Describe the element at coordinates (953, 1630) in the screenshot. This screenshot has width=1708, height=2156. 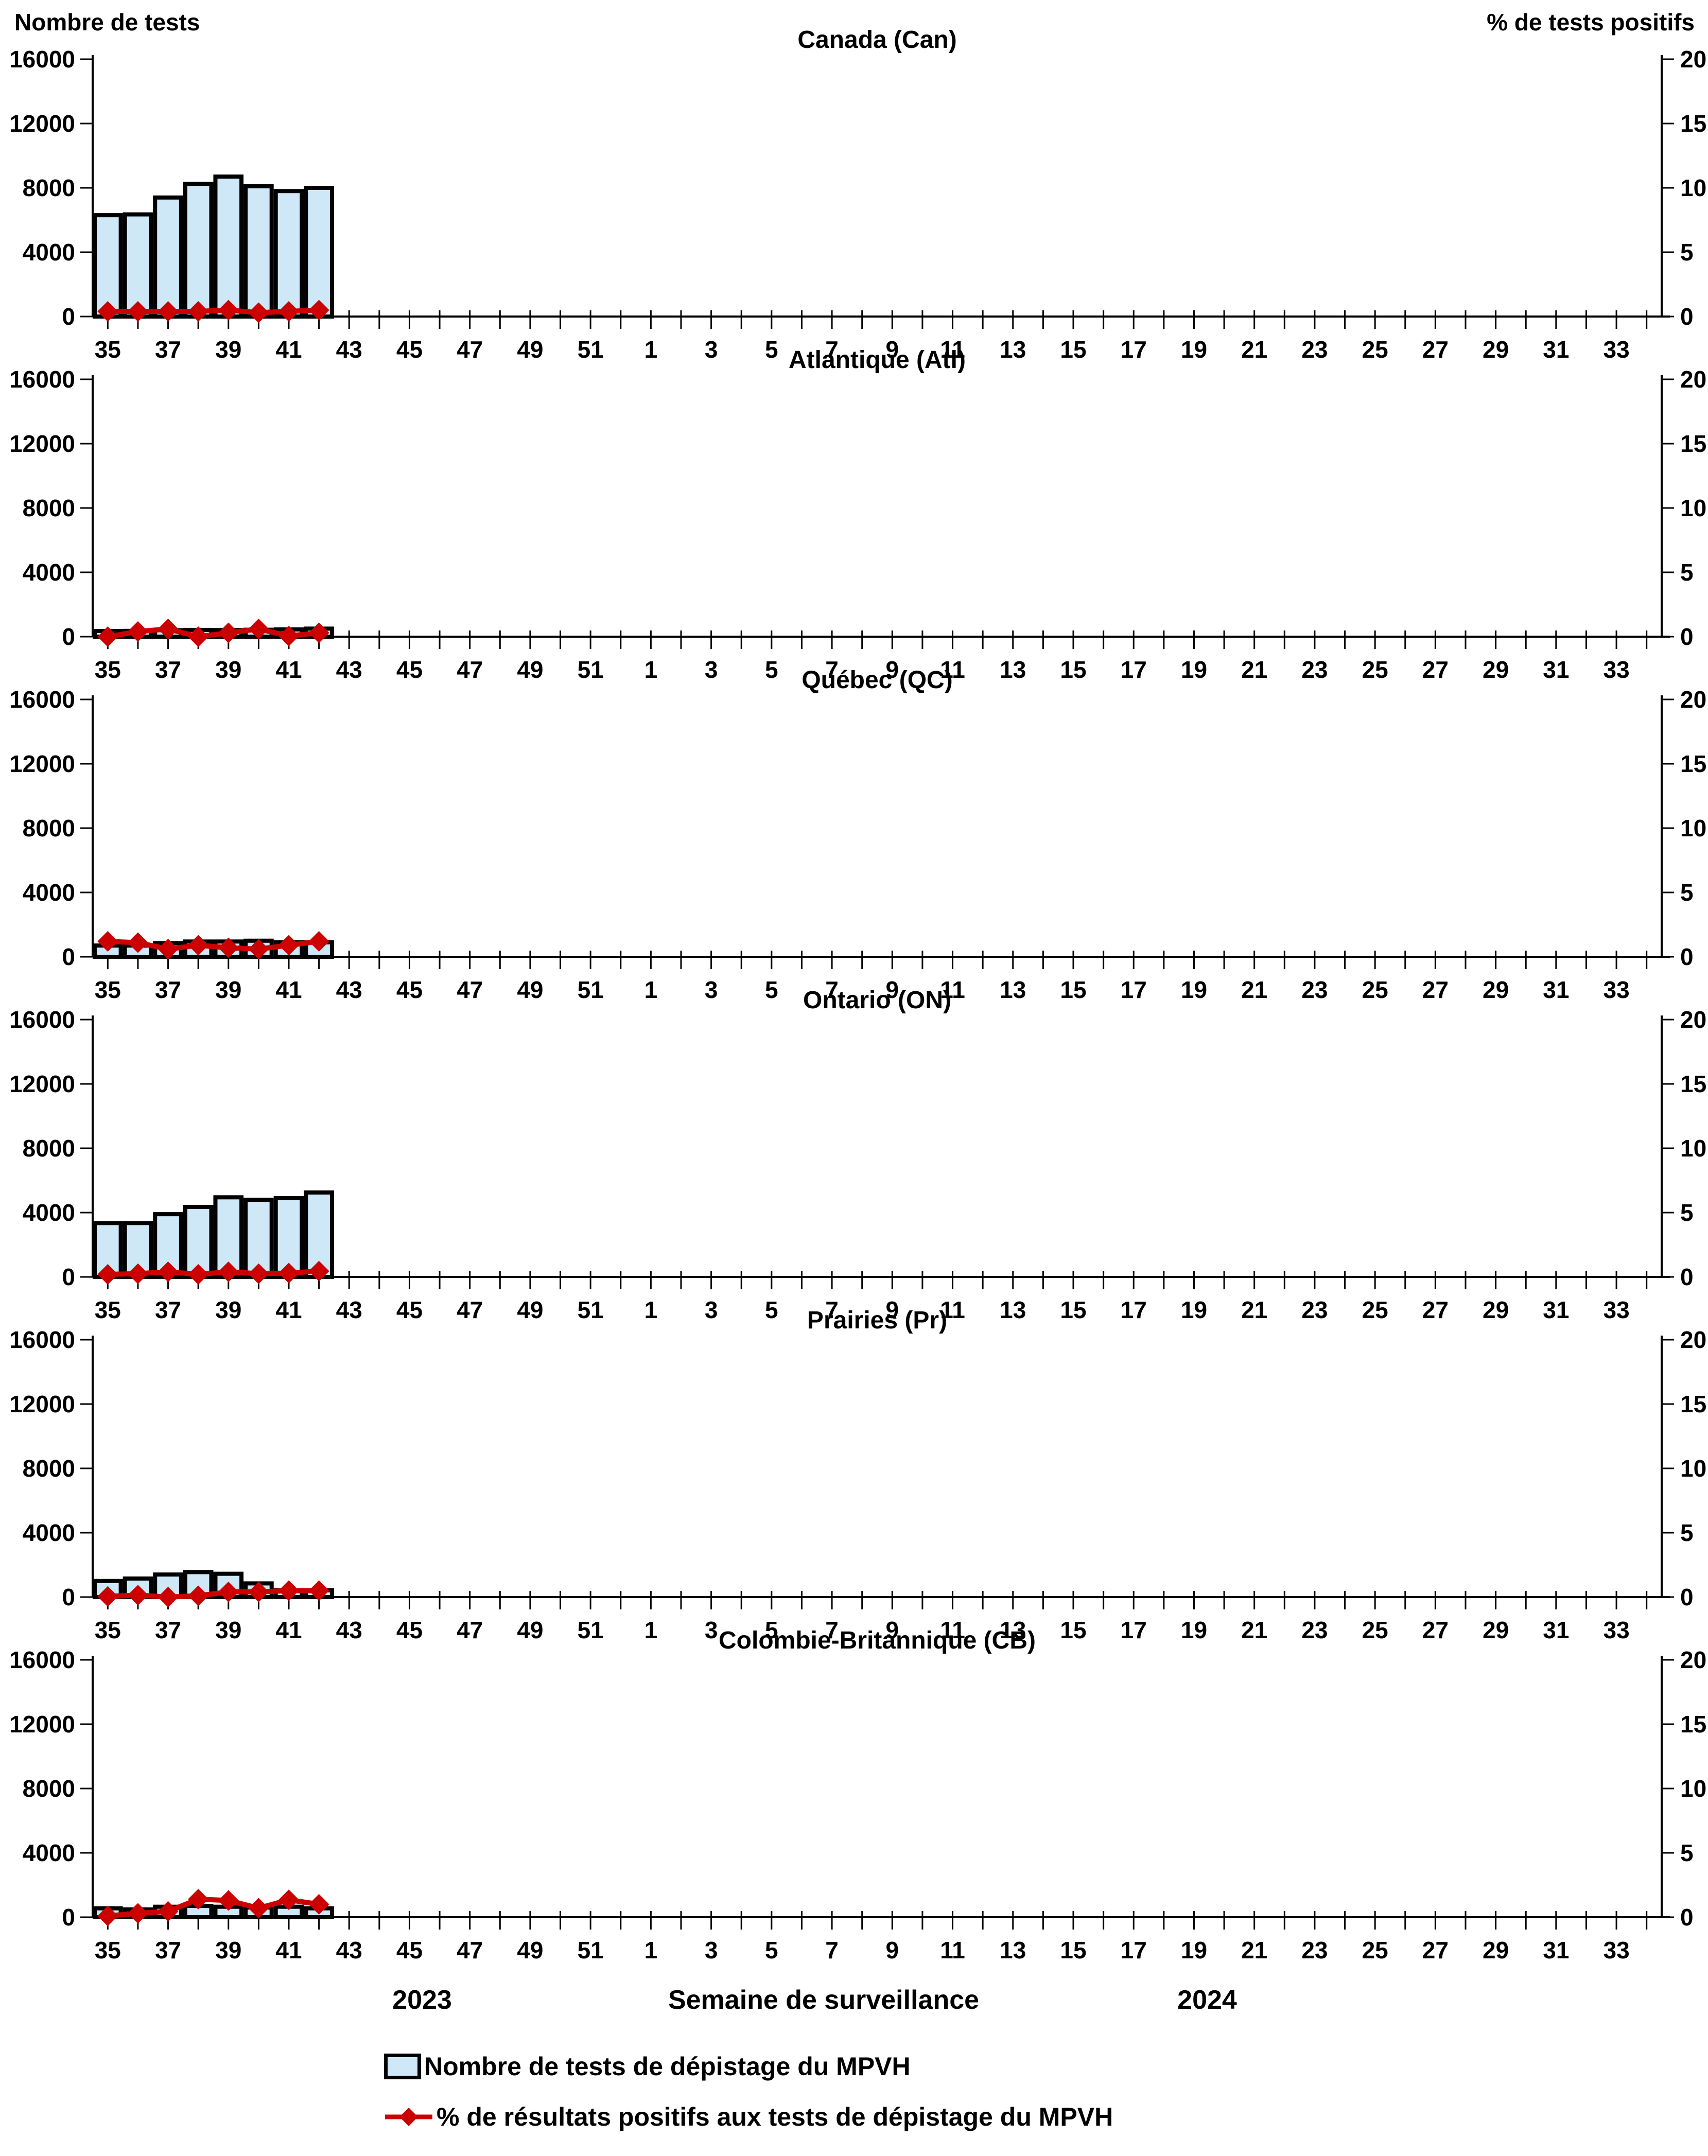
I see `x-week-label: 11` at that location.